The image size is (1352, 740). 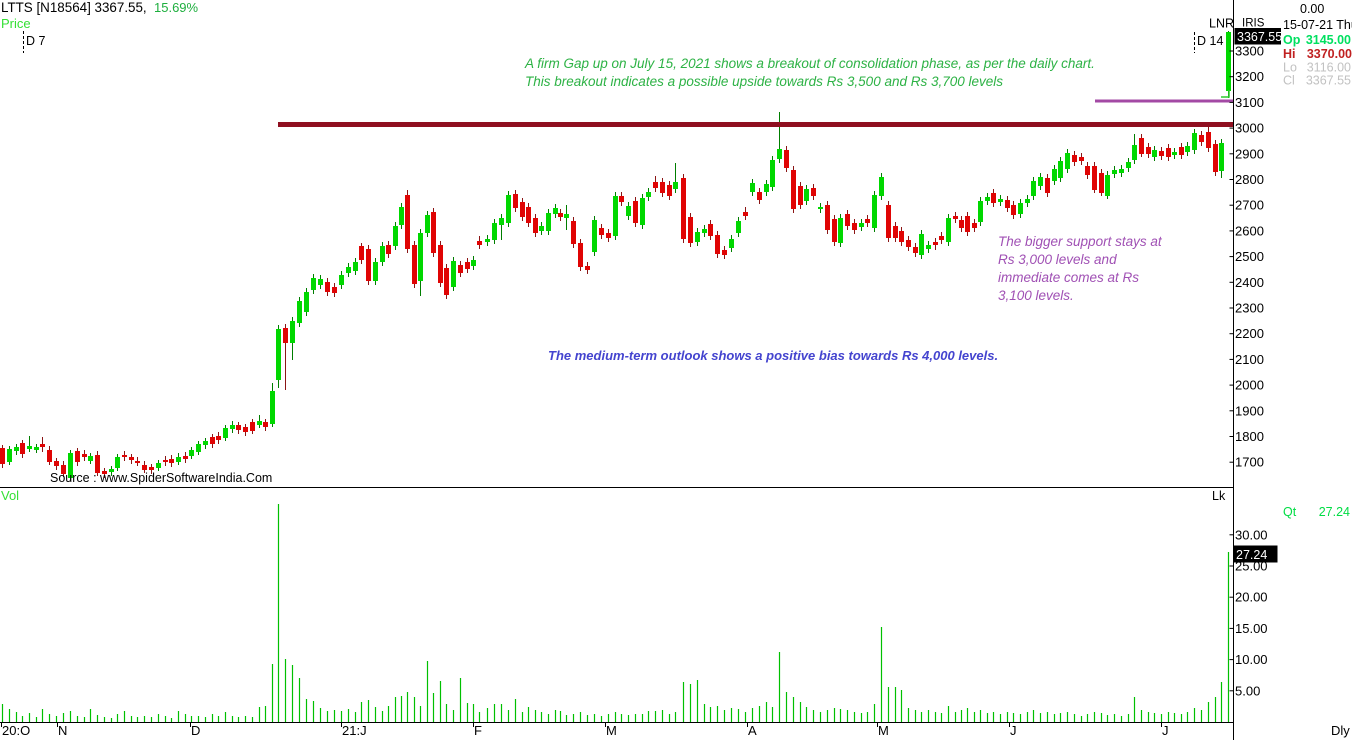 I want to click on svg-text: 2200, so click(x=1249, y=333).